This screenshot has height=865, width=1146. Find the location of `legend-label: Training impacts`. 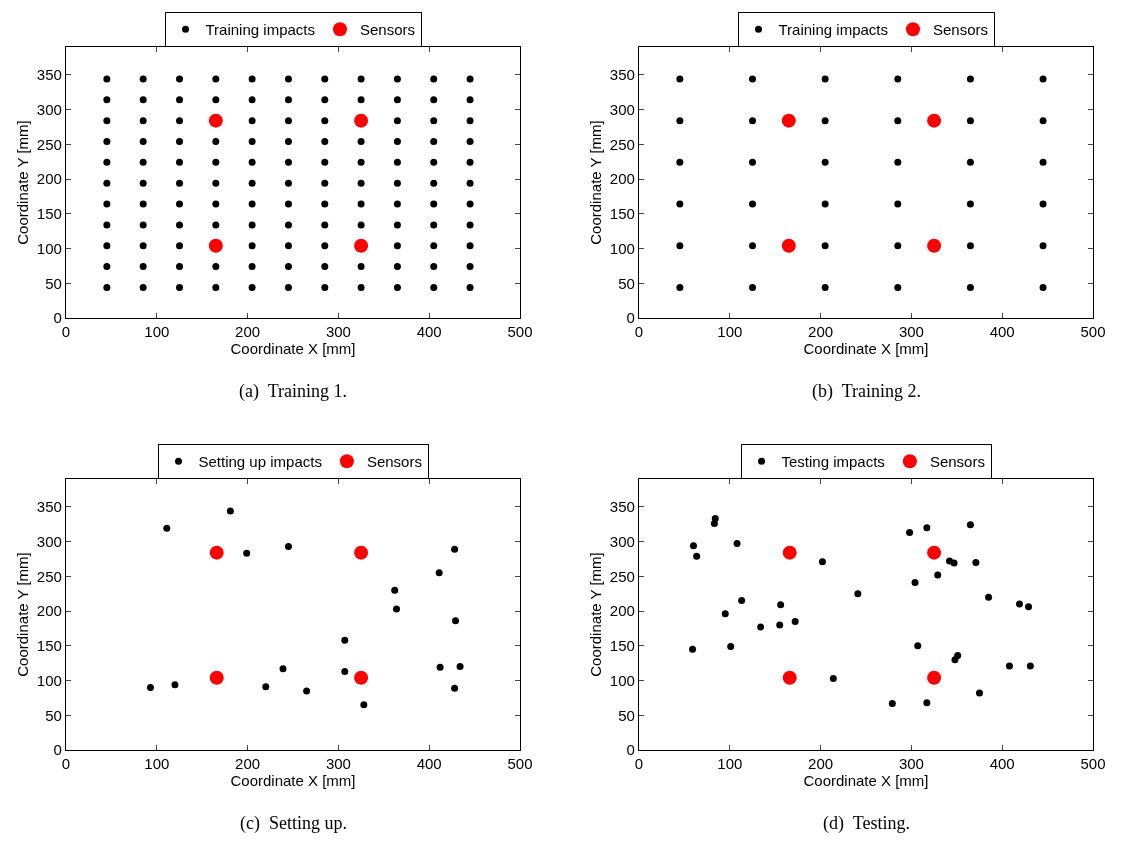

legend-label: Training impacts is located at coordinates (833, 30).